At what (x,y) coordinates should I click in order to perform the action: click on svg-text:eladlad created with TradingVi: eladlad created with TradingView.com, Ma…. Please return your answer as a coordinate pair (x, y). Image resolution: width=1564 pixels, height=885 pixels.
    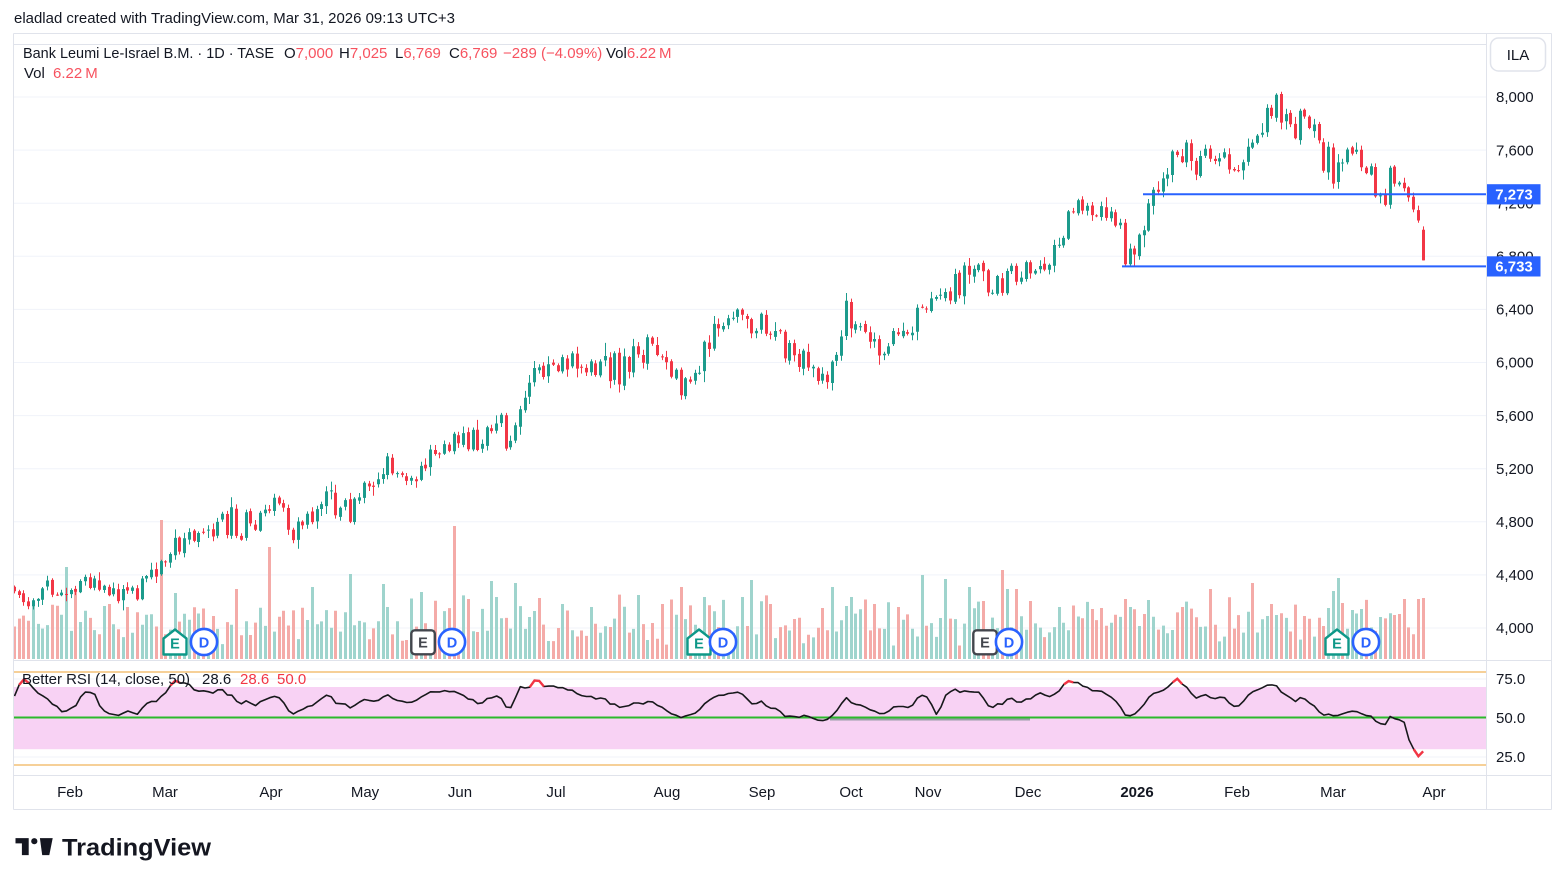
    Looking at the image, I should click on (234, 18).